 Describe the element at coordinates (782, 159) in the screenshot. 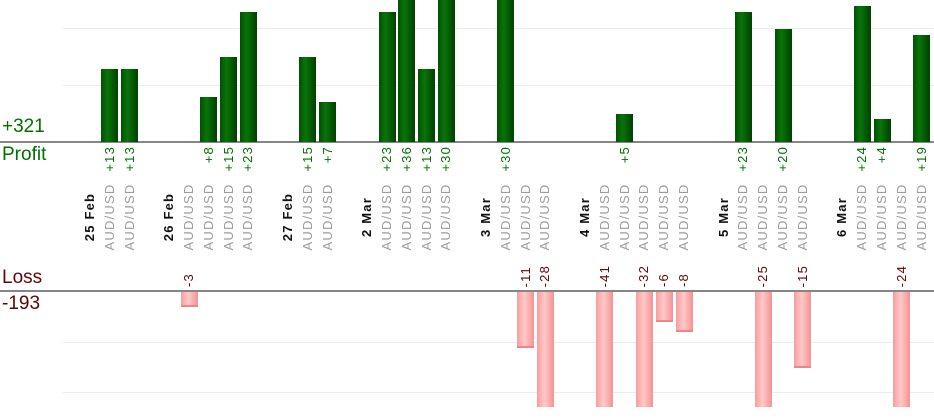

I see `profit-value-label: +20` at that location.